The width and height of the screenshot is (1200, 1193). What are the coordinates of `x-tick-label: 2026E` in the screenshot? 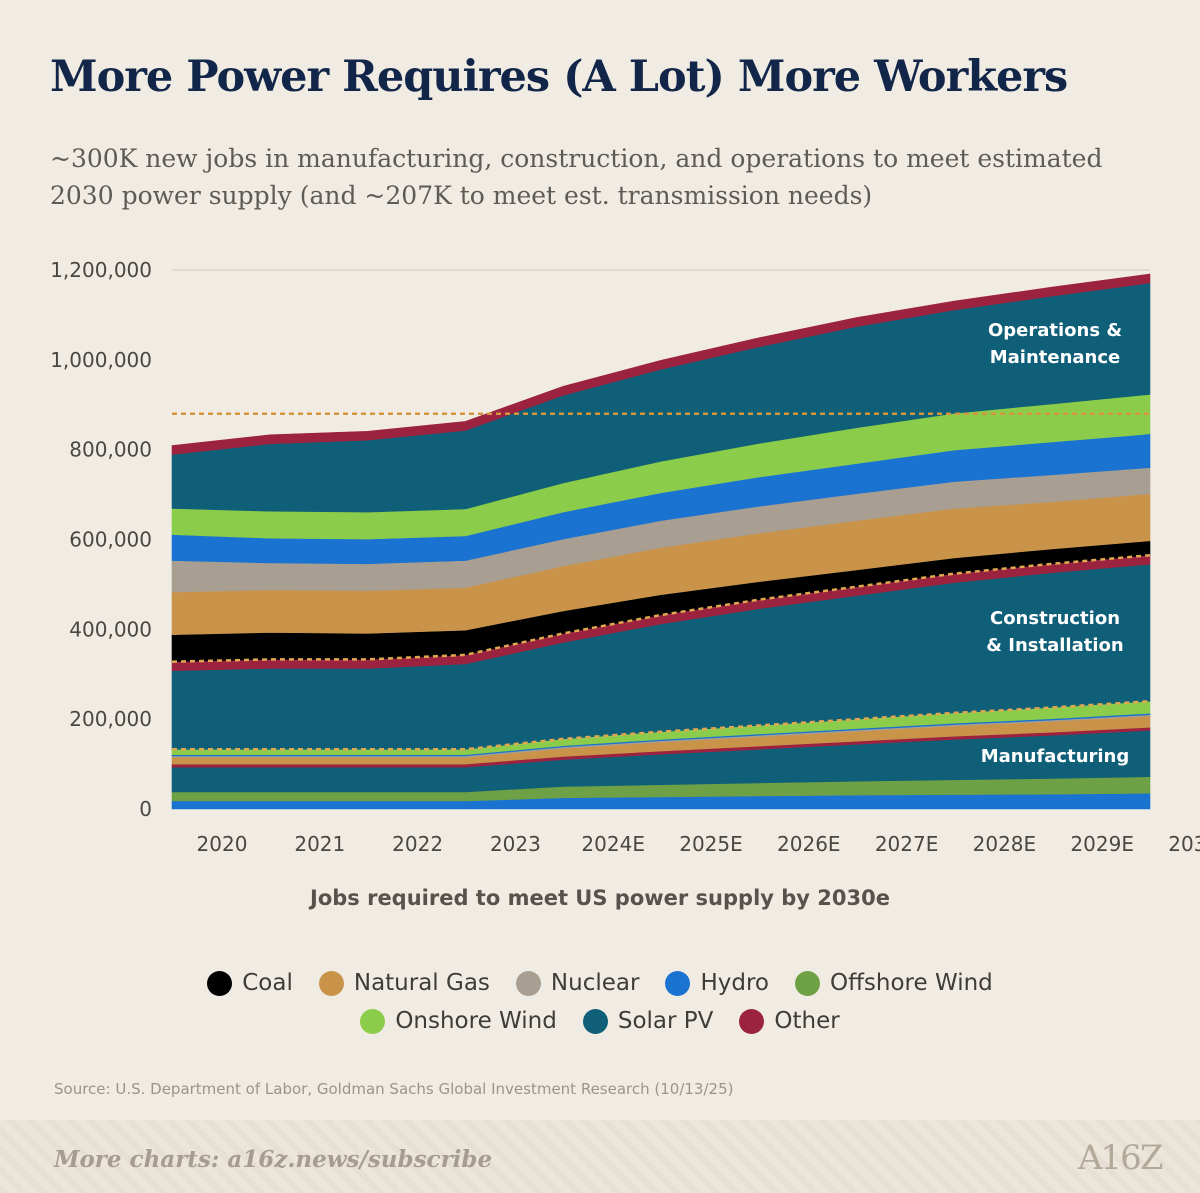 It's located at (809, 844).